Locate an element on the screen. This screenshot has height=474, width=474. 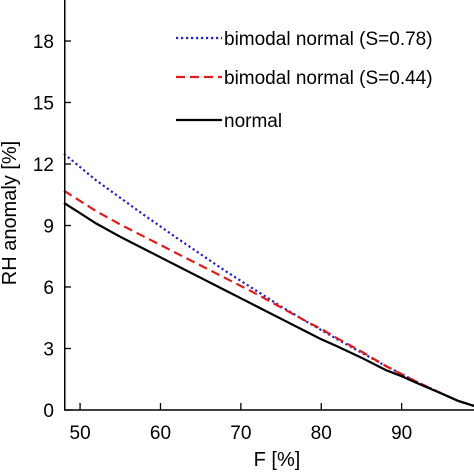
y-tick-label: 3 is located at coordinates (48, 350).